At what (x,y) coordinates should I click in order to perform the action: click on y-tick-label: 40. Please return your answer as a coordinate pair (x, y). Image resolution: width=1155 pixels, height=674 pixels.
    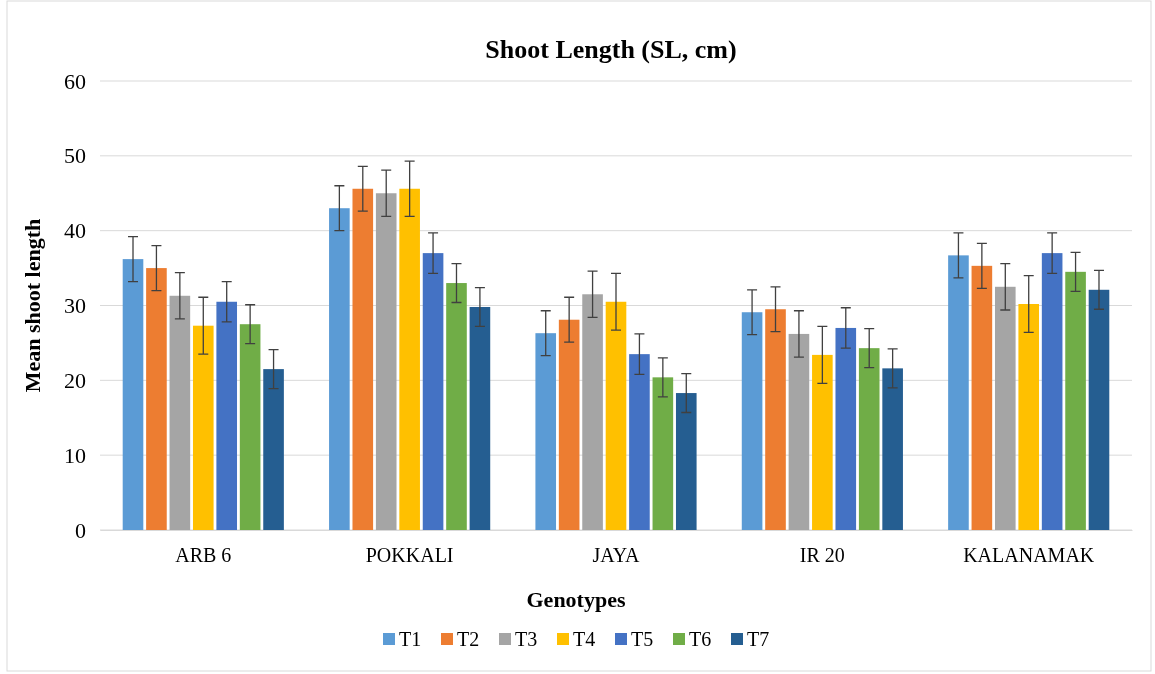
    Looking at the image, I should click on (75, 231).